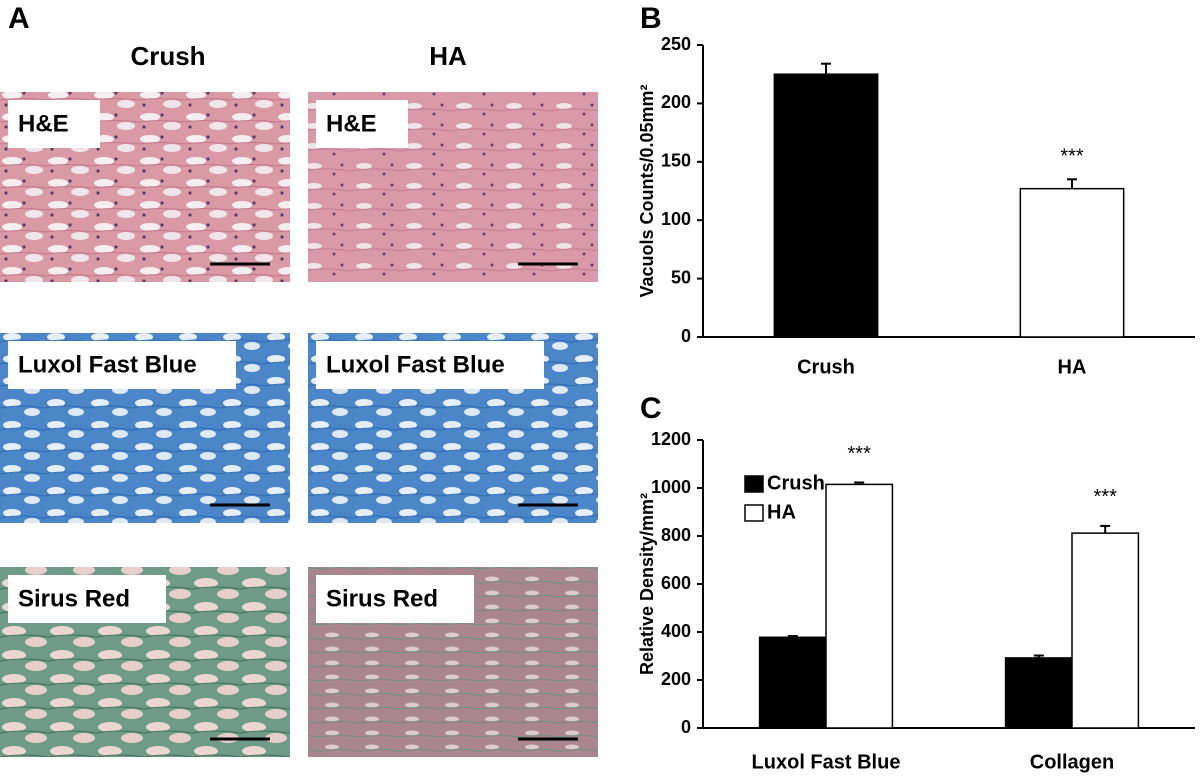 The image size is (1200, 784). Describe the element at coordinates (651, 18) in the screenshot. I see `panel-label: B` at that location.